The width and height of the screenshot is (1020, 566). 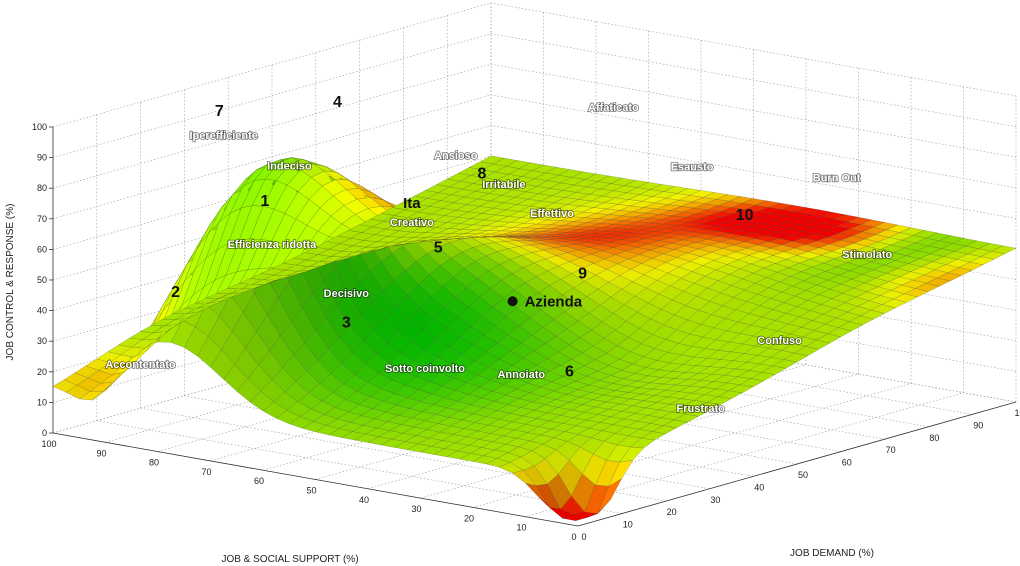 What do you see at coordinates (42, 219) in the screenshot?
I see `z-tick-label: 70` at bounding box center [42, 219].